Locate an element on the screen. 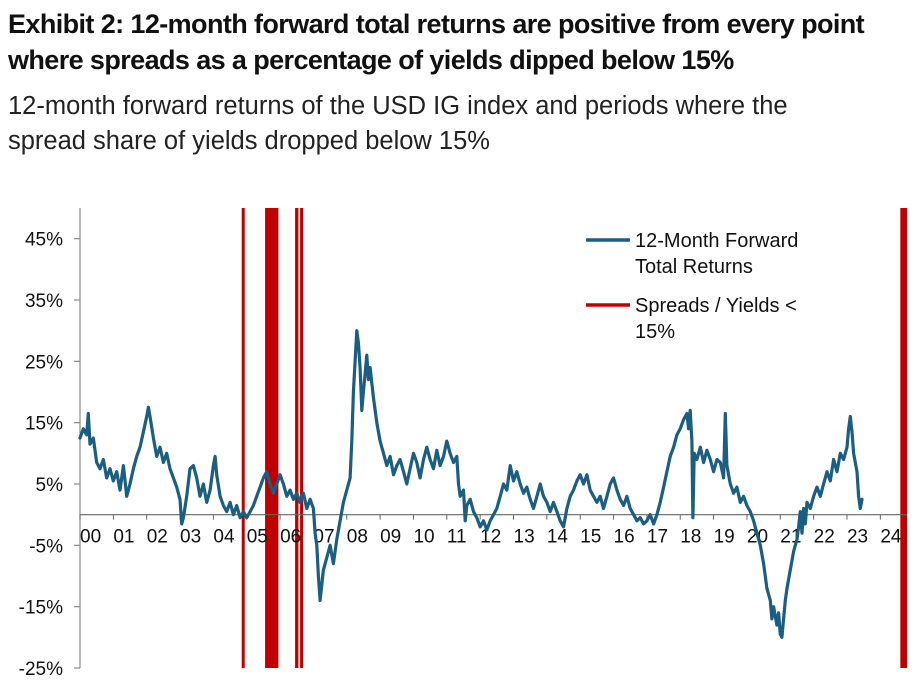 The width and height of the screenshot is (920, 692). x-tick-label: 23 is located at coordinates (857, 537).